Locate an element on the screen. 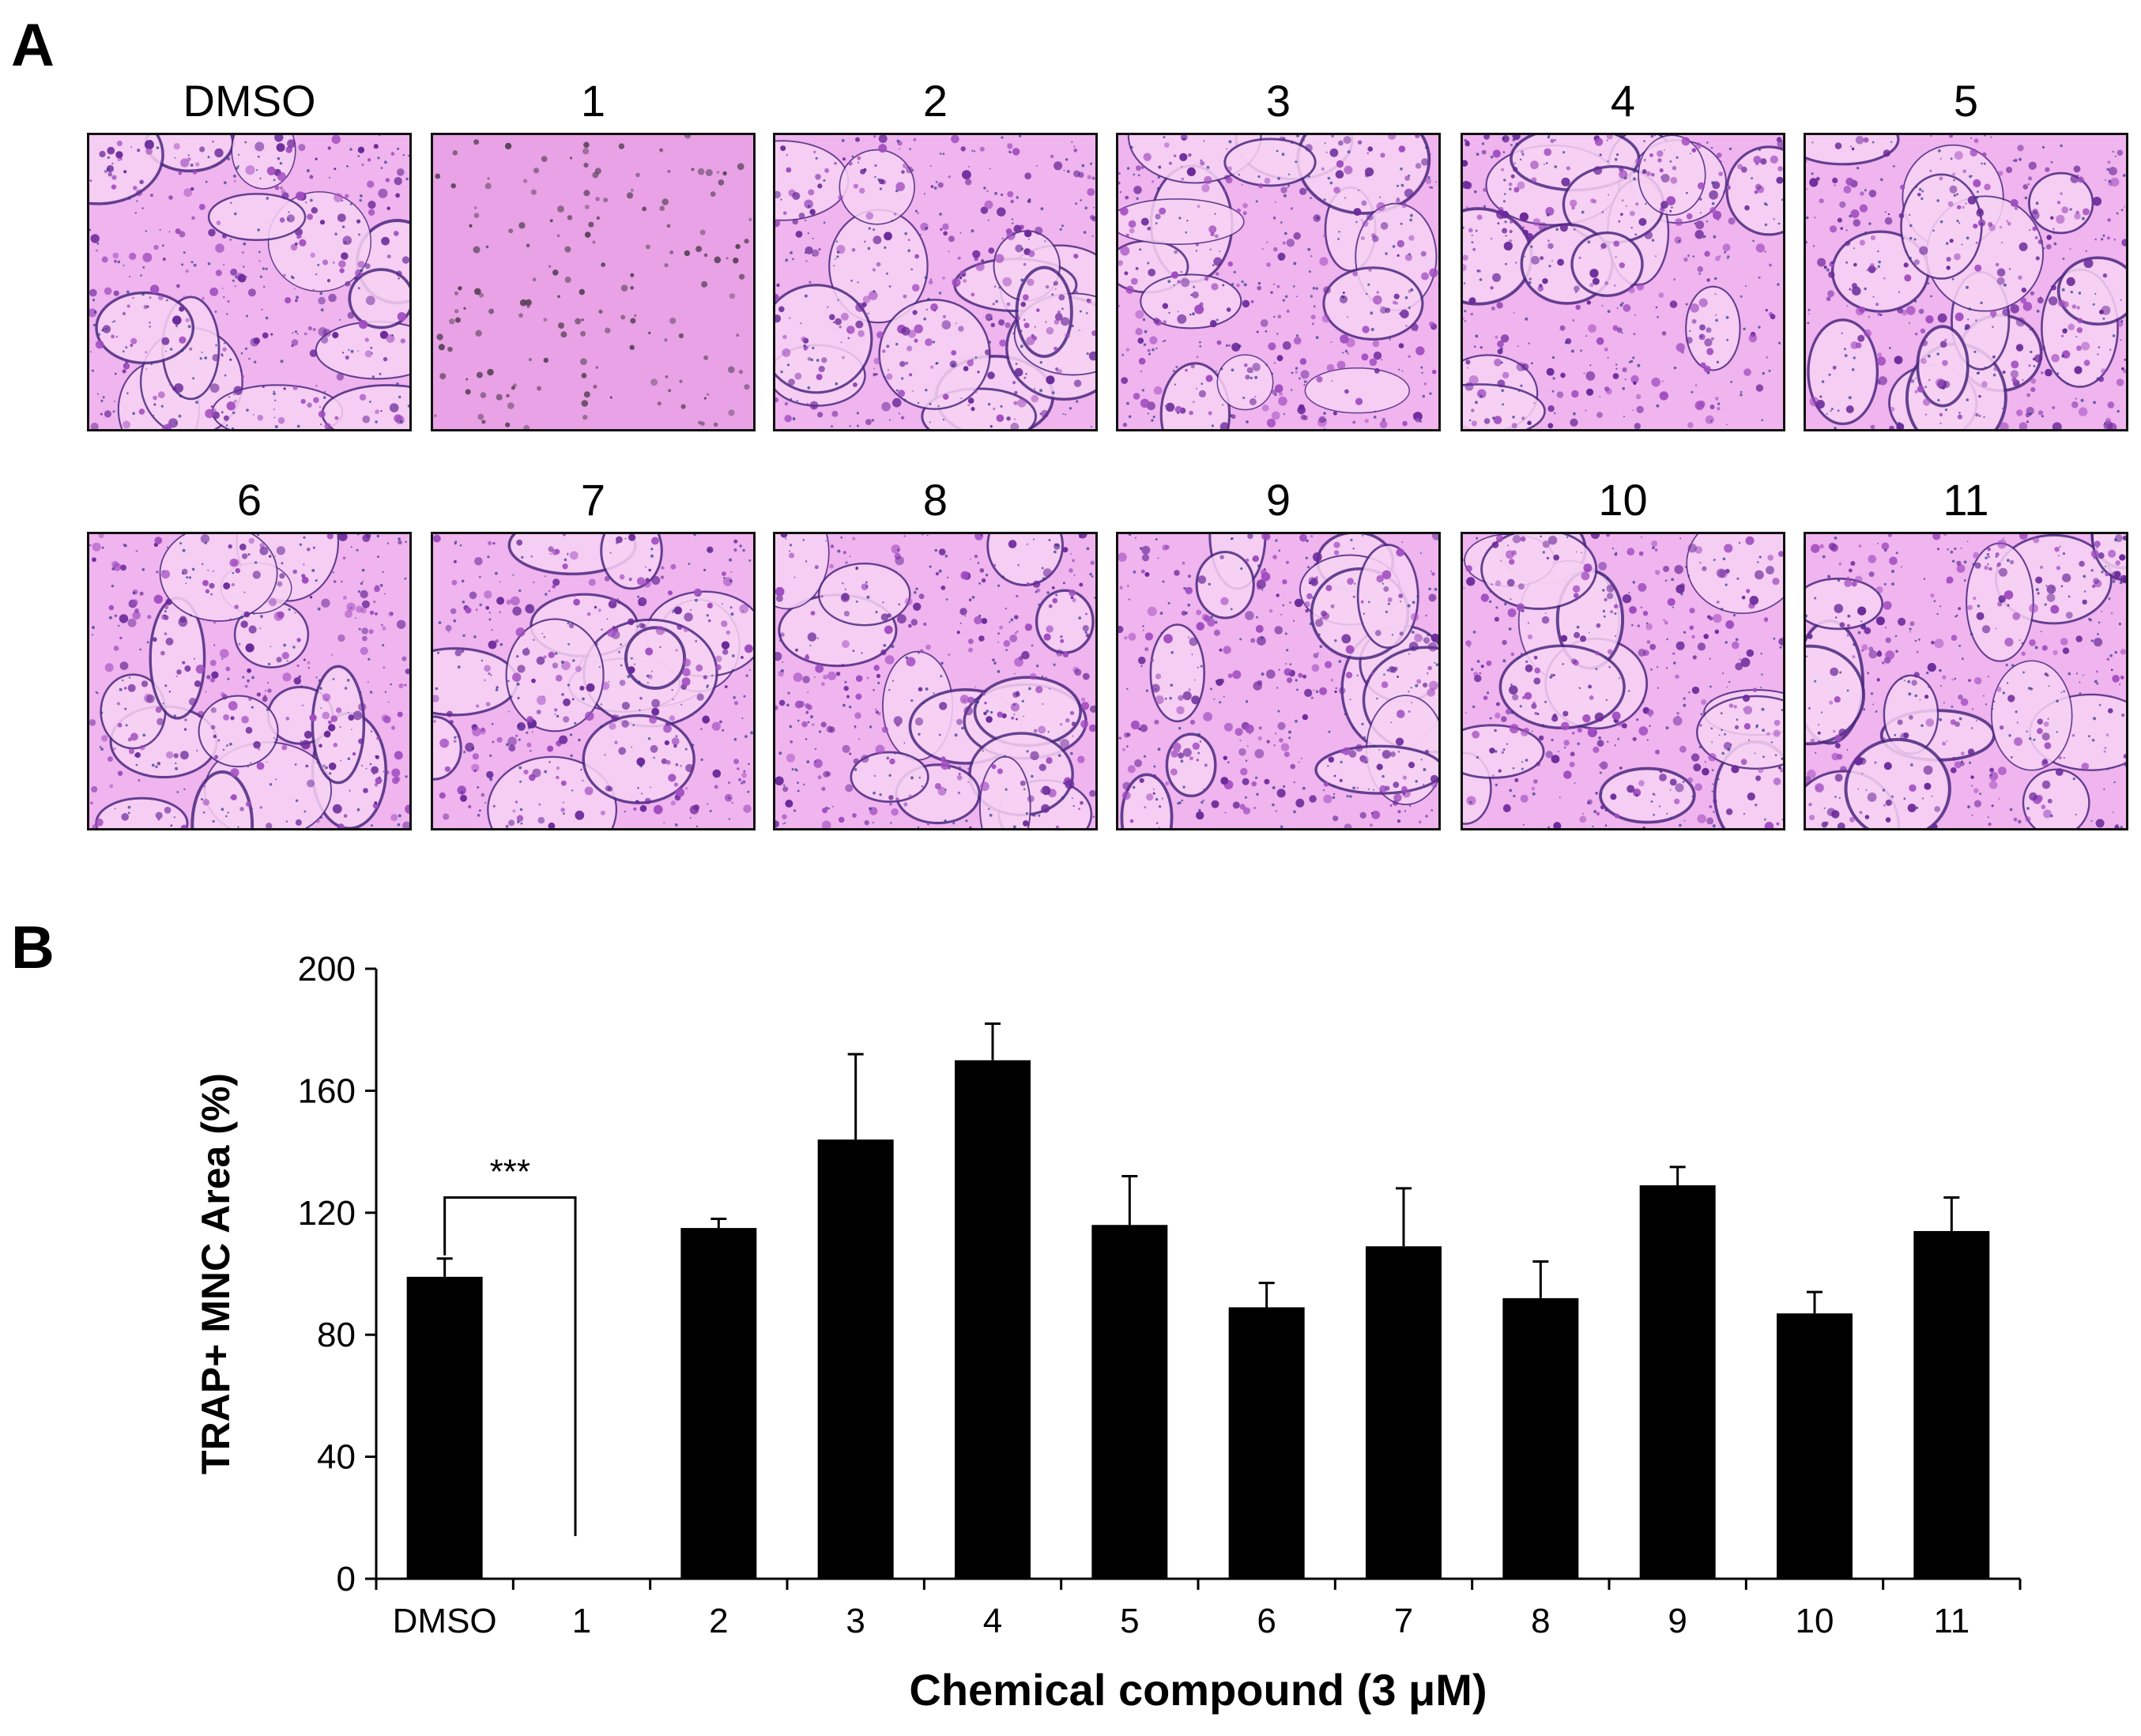 The height and width of the screenshot is (1736, 2141). x-tick-label: 3 is located at coordinates (856, 1621).